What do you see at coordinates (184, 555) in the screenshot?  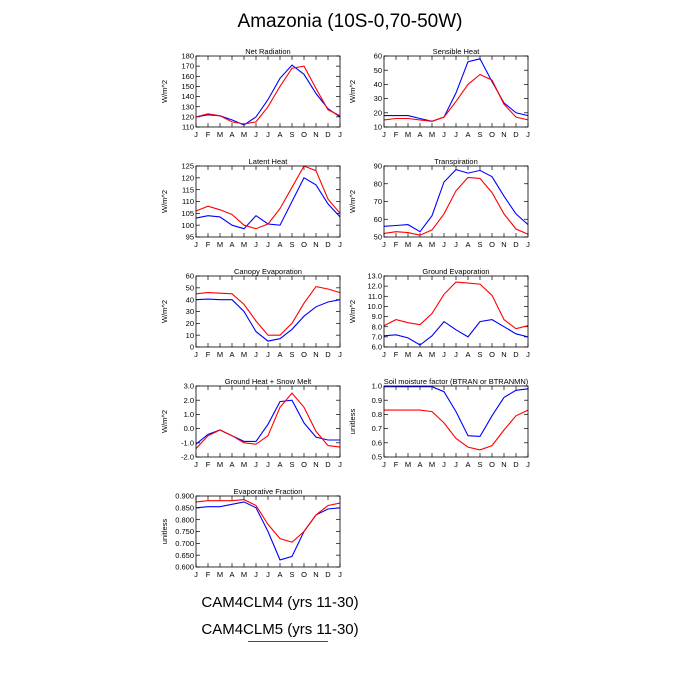 I see `y-tick-label: 0.650` at bounding box center [184, 555].